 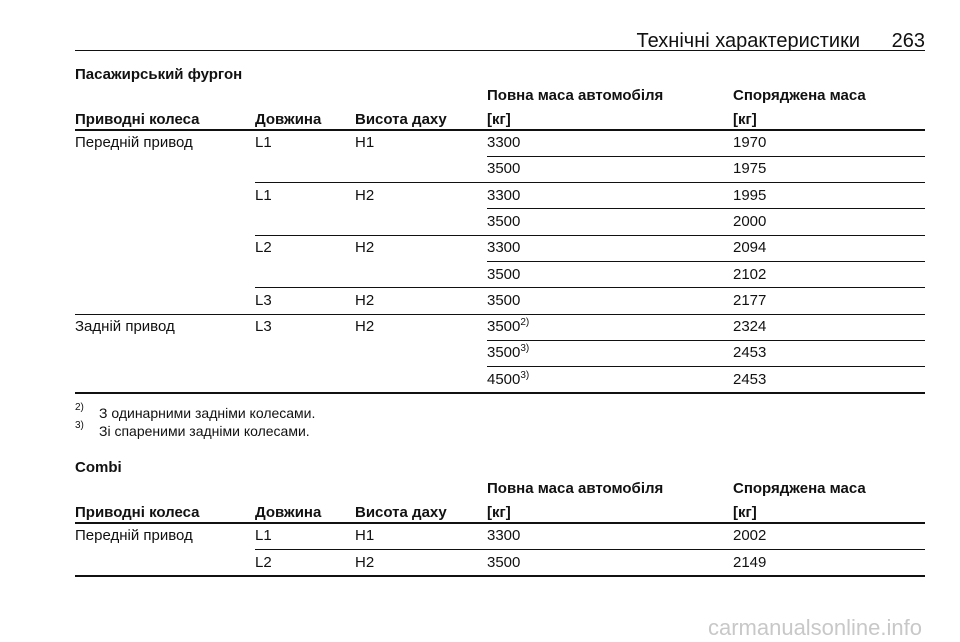 I want to click on cell: 2324, so click(x=750, y=327).